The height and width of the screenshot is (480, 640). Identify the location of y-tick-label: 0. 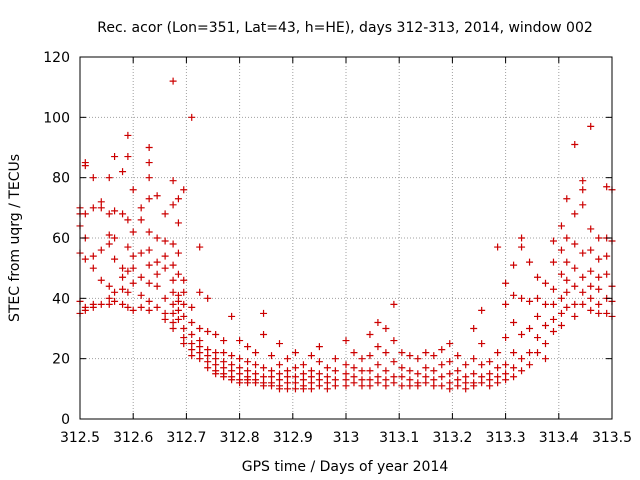
(65, 420).